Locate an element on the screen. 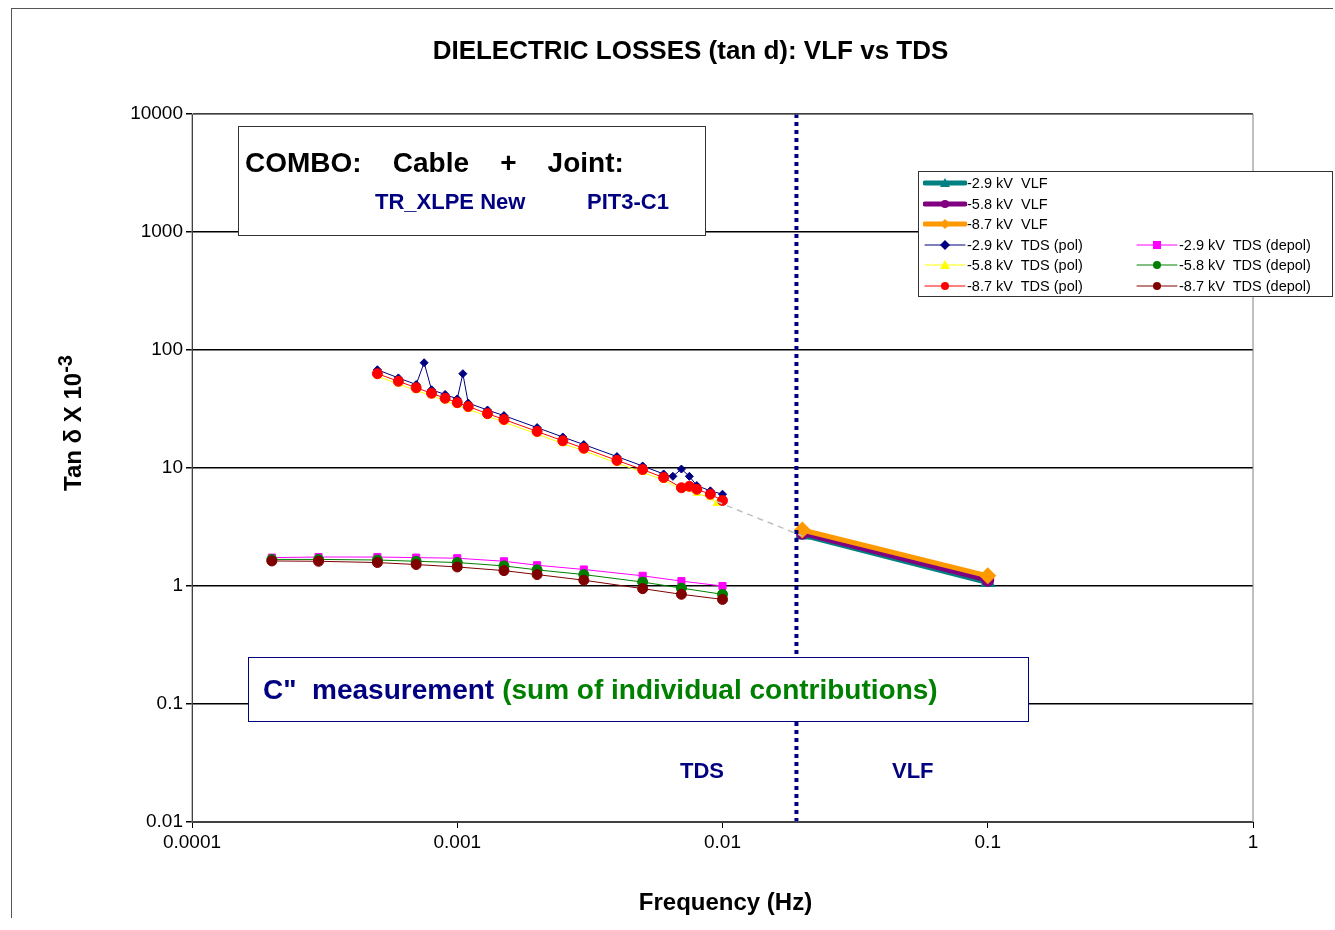  y-tick-label: 10 is located at coordinates (172, 467).